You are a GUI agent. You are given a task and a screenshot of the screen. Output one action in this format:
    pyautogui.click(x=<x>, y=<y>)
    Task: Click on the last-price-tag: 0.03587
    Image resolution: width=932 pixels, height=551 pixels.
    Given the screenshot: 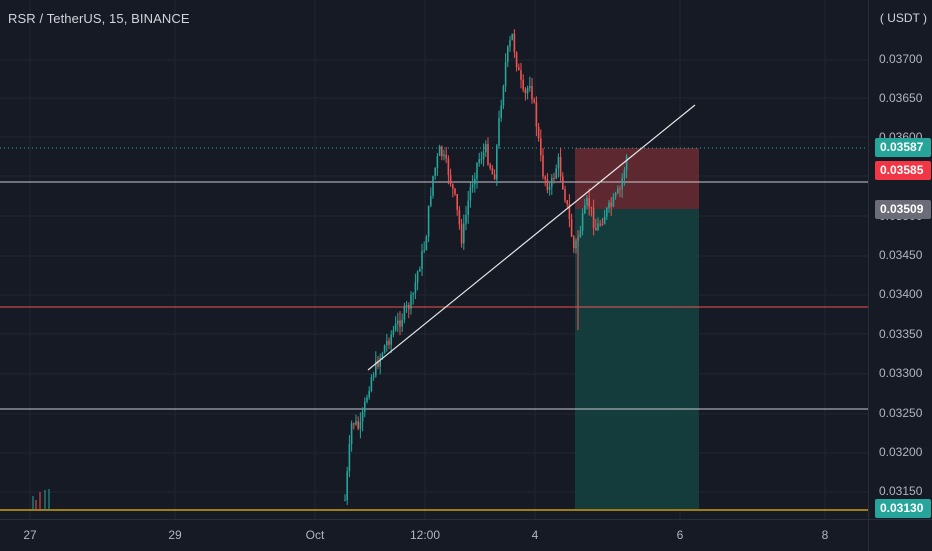 What is the action you would take?
    pyautogui.click(x=903, y=147)
    